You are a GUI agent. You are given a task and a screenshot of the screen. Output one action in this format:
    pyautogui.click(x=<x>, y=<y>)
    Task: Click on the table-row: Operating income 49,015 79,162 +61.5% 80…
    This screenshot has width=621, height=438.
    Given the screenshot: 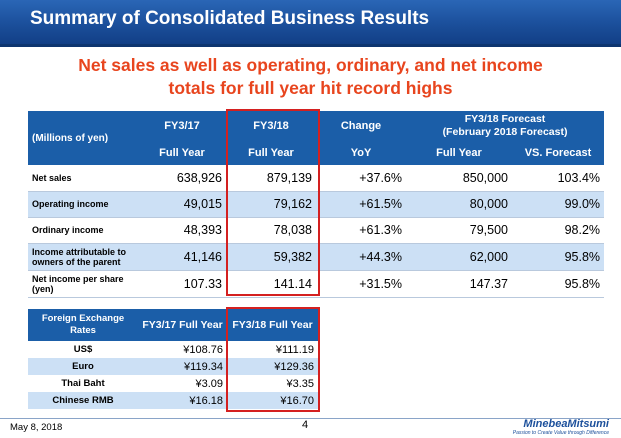 What is the action you would take?
    pyautogui.click(x=316, y=204)
    